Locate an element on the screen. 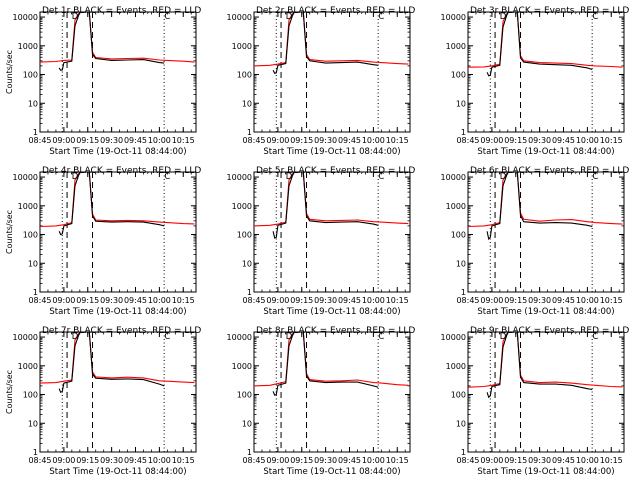  chart-title: Det 8r,BLACK = Events, RED = LLD is located at coordinates (335, 331).